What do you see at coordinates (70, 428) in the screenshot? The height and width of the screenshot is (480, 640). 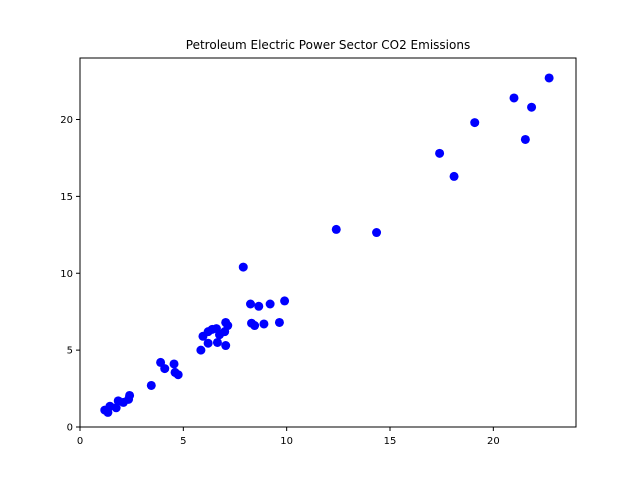 I see `y-tick-label: 0` at bounding box center [70, 428].